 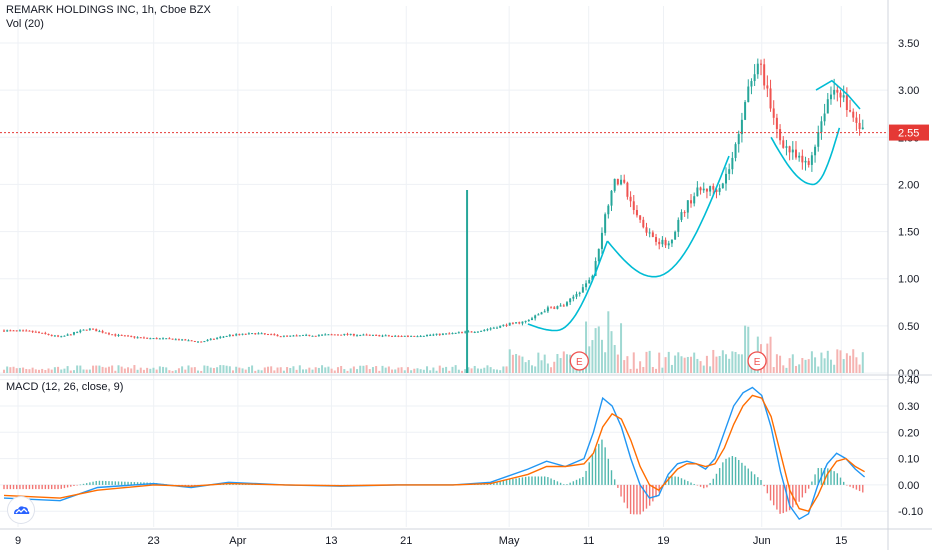 What do you see at coordinates (25, 24) in the screenshot?
I see `volume-legend: Vol (20)` at bounding box center [25, 24].